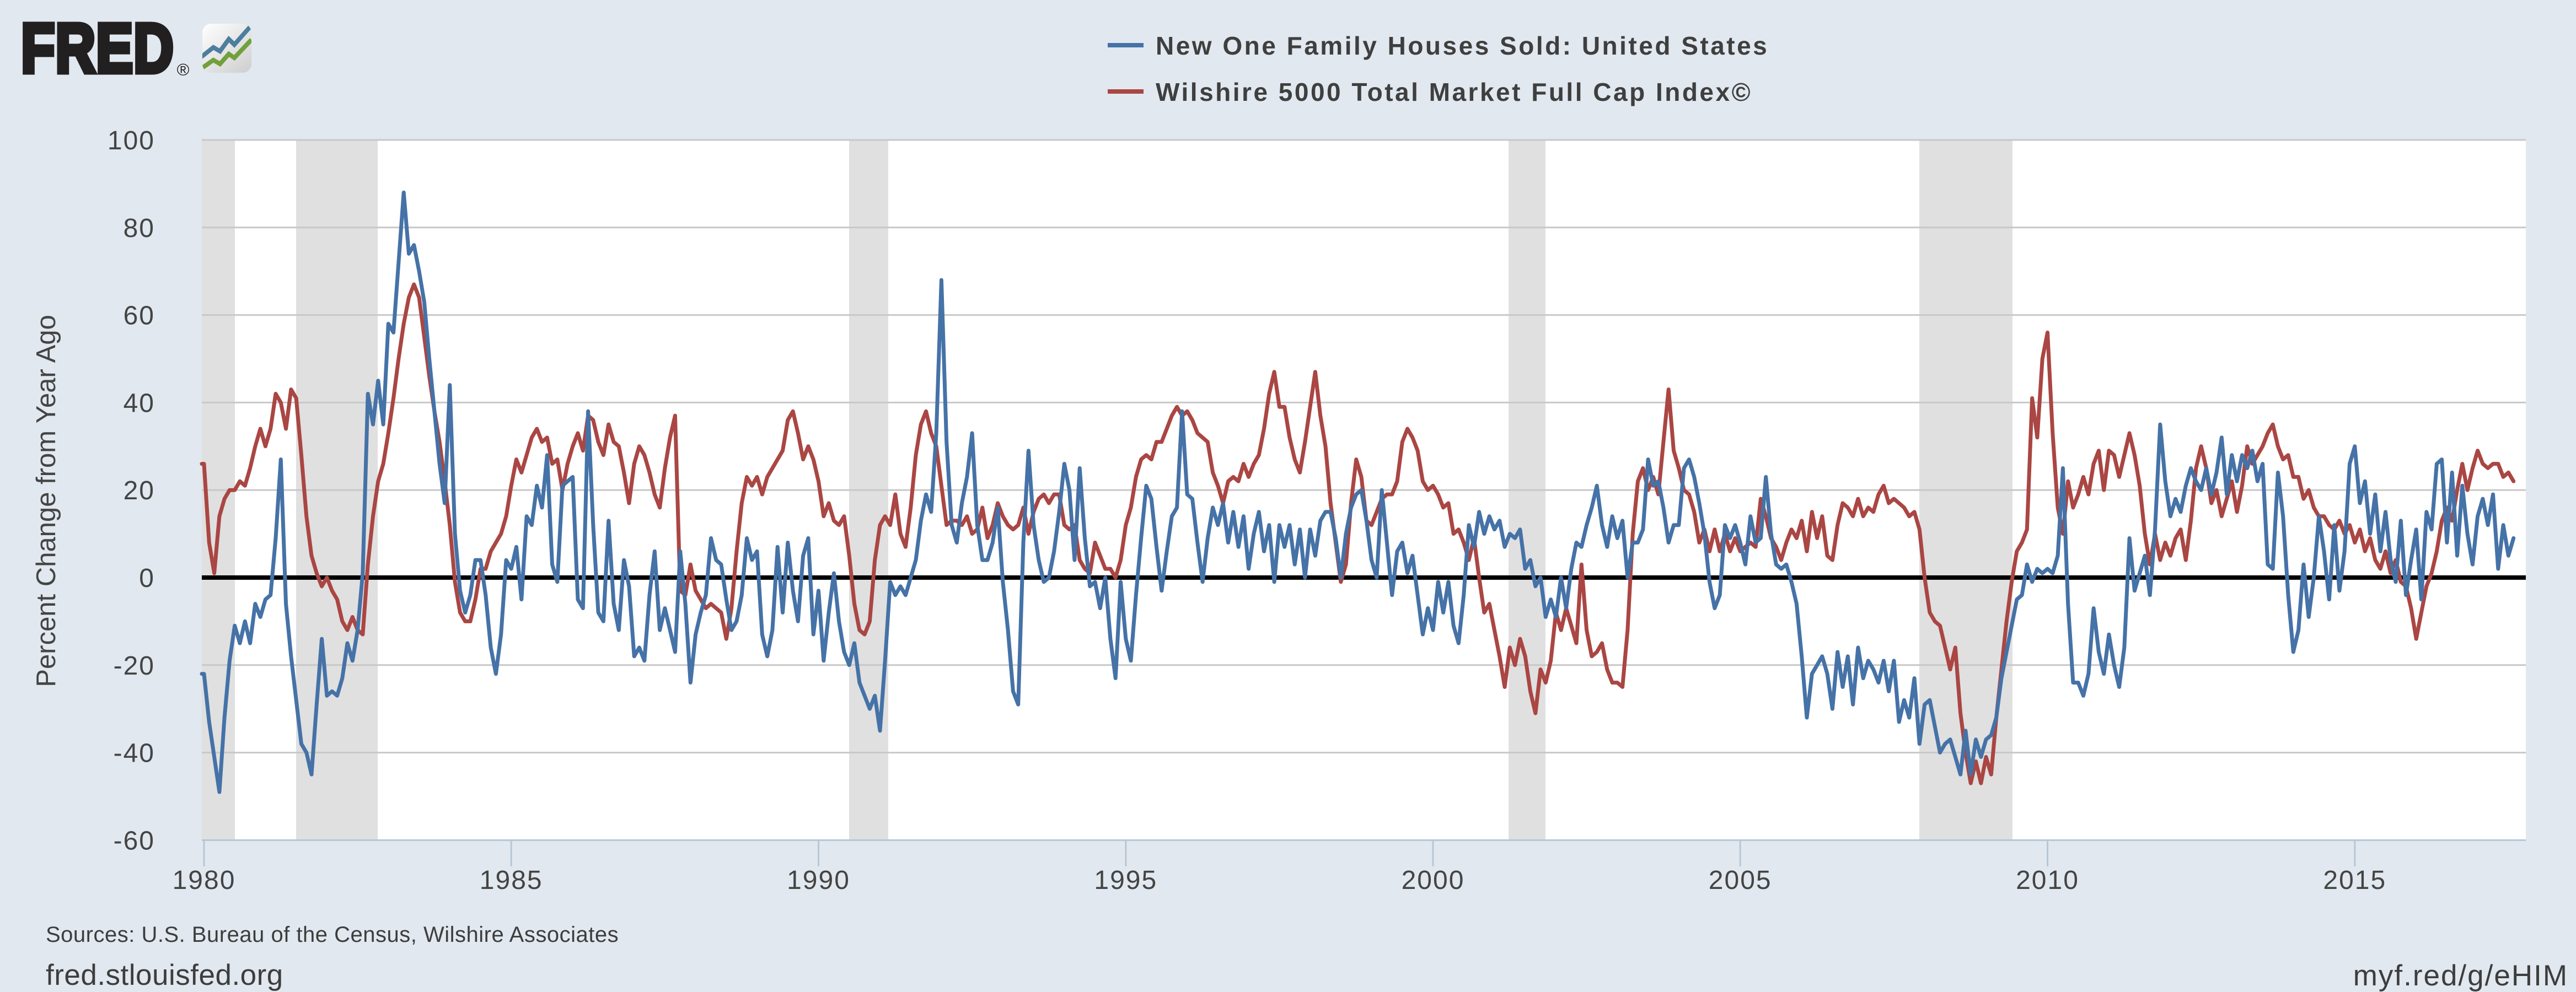 This screenshot has height=992, width=2576. Describe the element at coordinates (1125, 880) in the screenshot. I see `svg-text: 1995` at that location.